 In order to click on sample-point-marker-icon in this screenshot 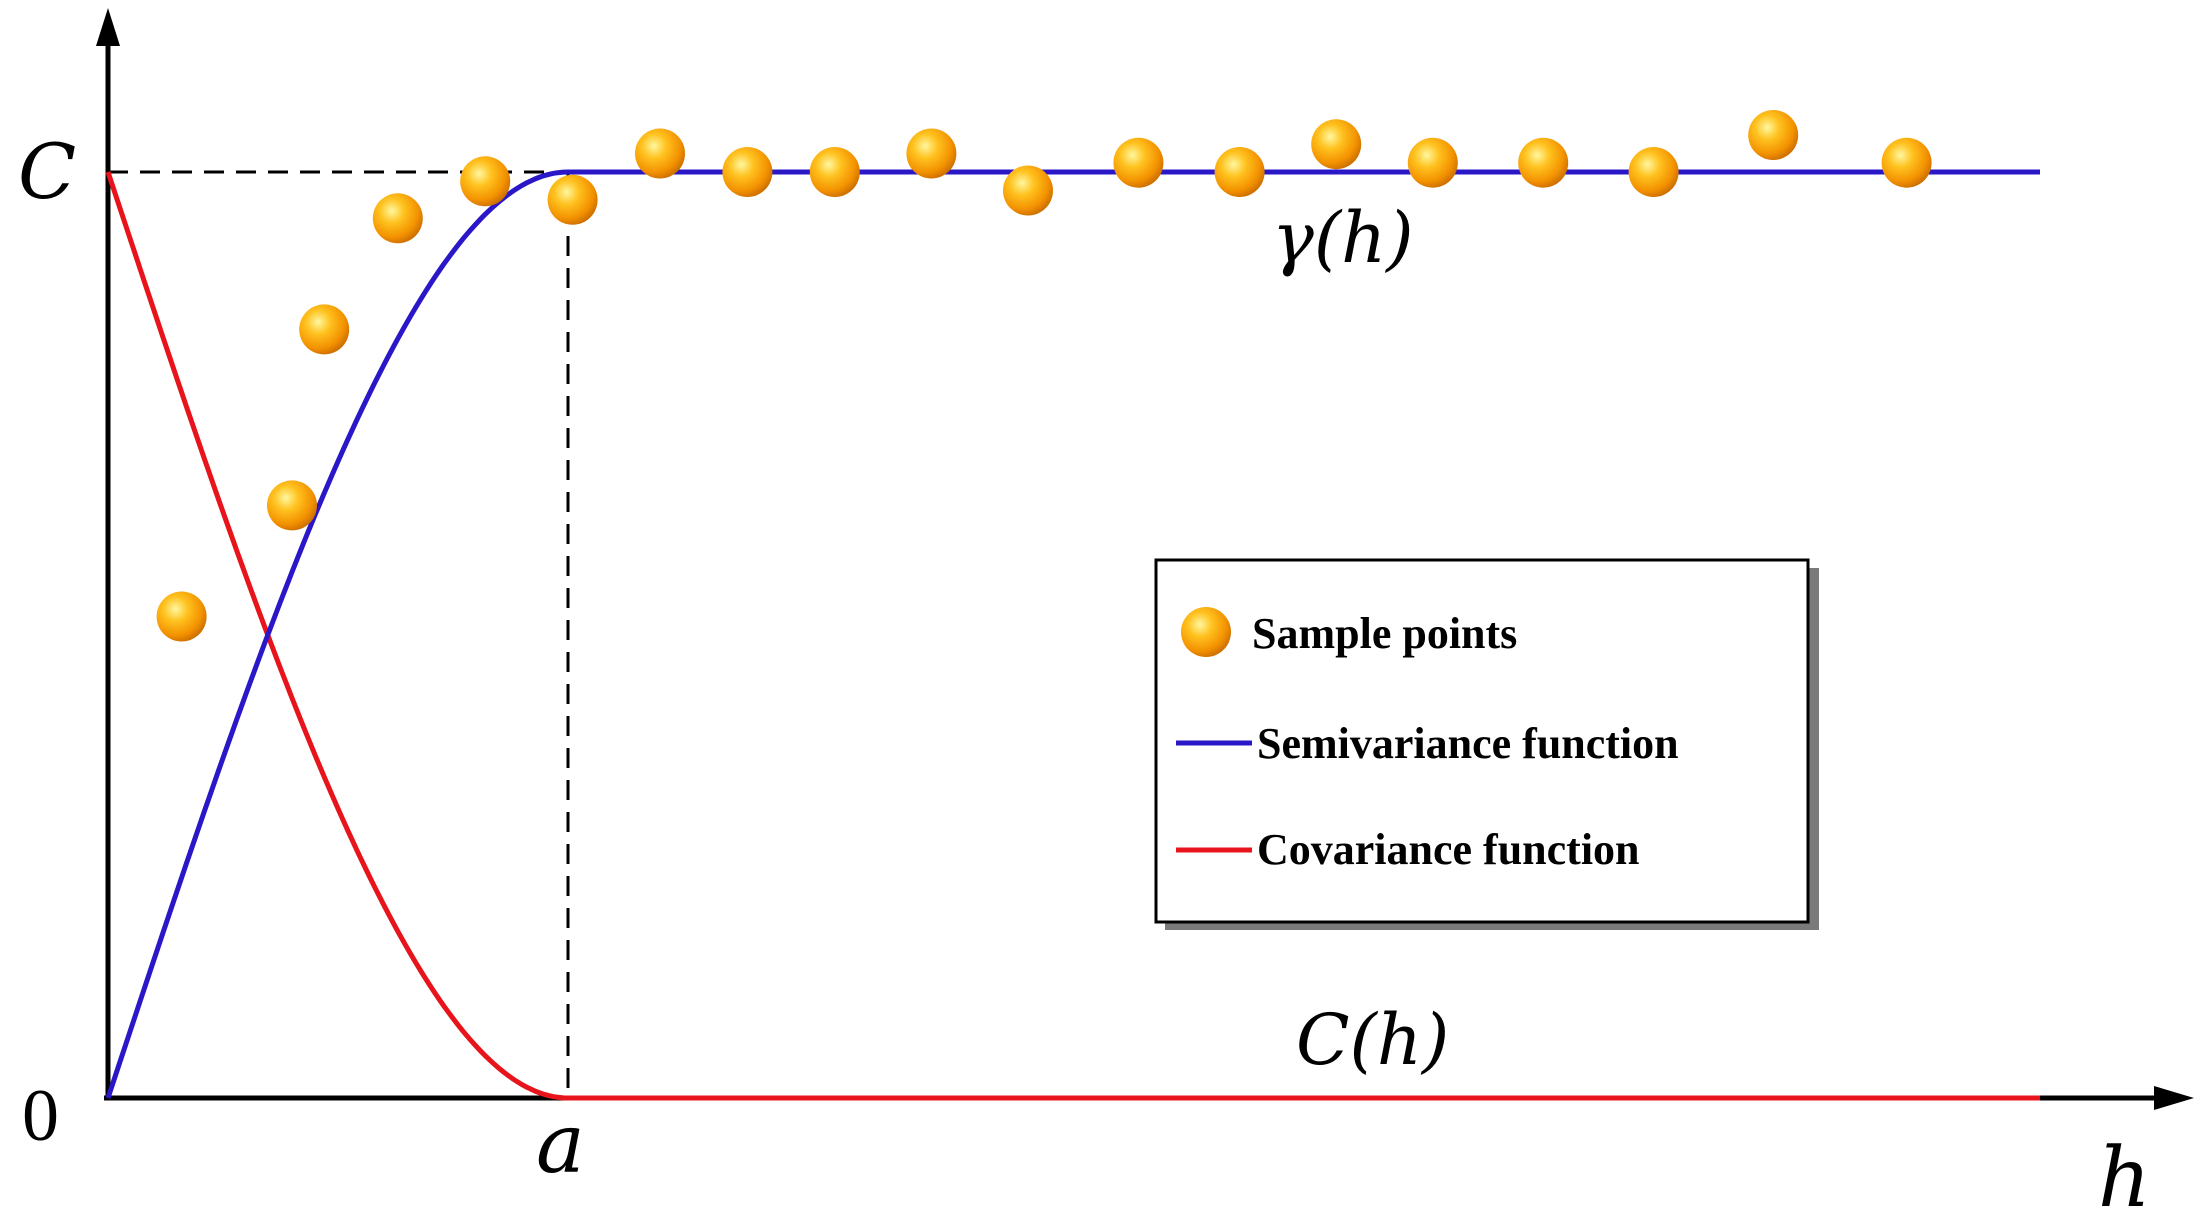, I will do `click(1206, 632)`.